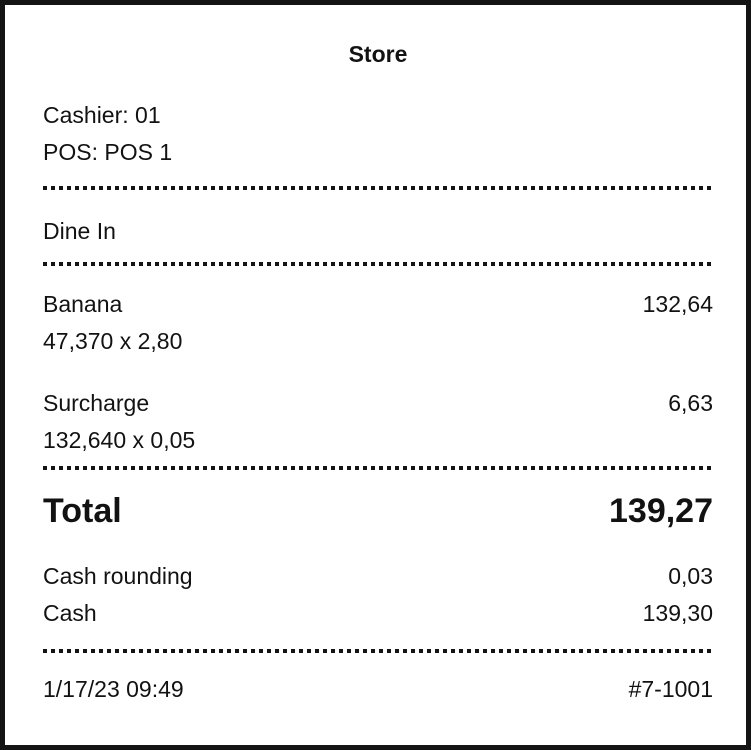 This screenshot has height=750, width=751. Describe the element at coordinates (102, 115) in the screenshot. I see `cashier-line: Cashier: 01` at that location.